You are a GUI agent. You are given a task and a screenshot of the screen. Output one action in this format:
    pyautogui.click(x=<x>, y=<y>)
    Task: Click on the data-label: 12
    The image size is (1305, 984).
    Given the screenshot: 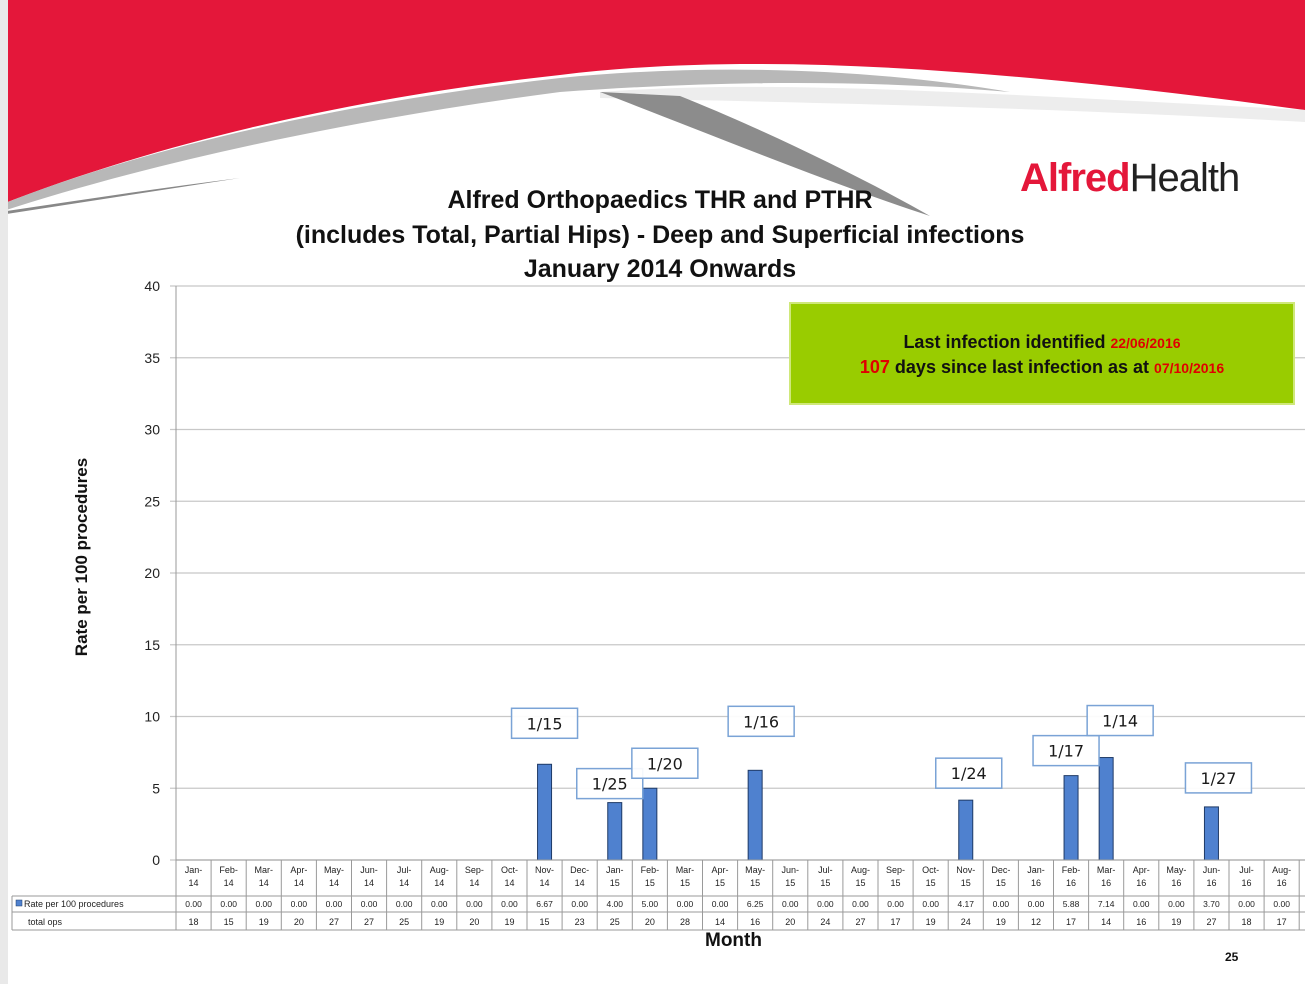 What is the action you would take?
    pyautogui.click(x=1036, y=922)
    